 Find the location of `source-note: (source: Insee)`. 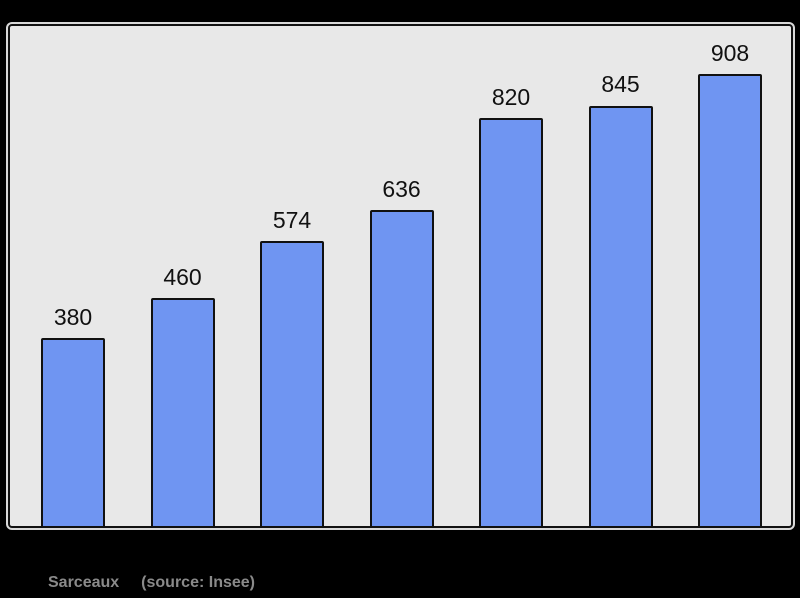

source-note: (source: Insee) is located at coordinates (198, 582).